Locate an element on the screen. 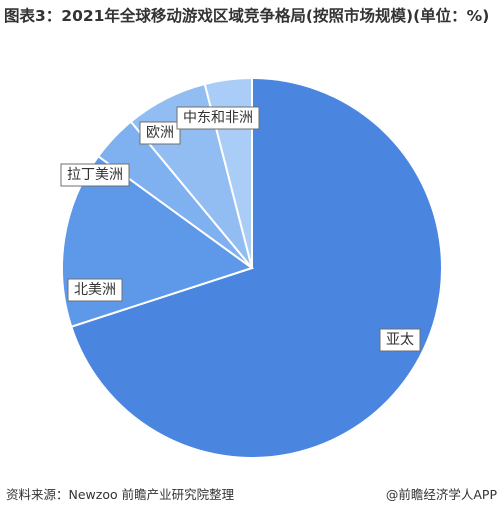 This screenshot has width=503, height=512. slice-label-box-europe is located at coordinates (160, 133).